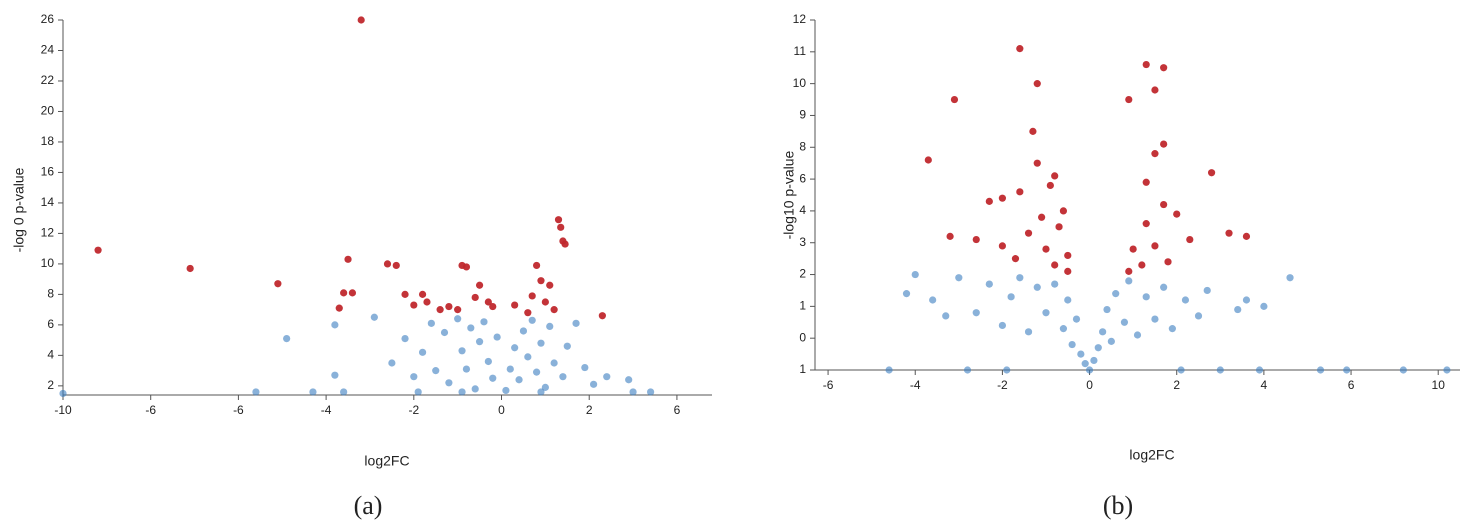  I want to click on x-tick-label: 2, so click(589, 410).